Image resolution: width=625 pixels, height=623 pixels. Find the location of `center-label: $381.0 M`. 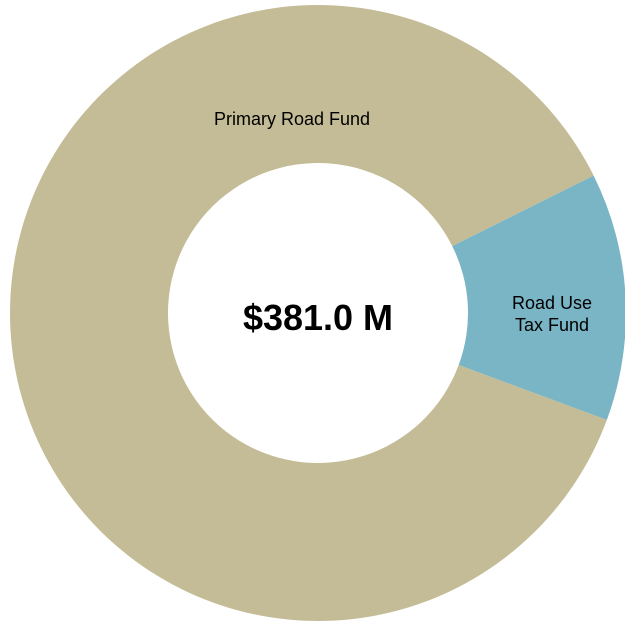

center-label: $381.0 M is located at coordinates (318, 317).